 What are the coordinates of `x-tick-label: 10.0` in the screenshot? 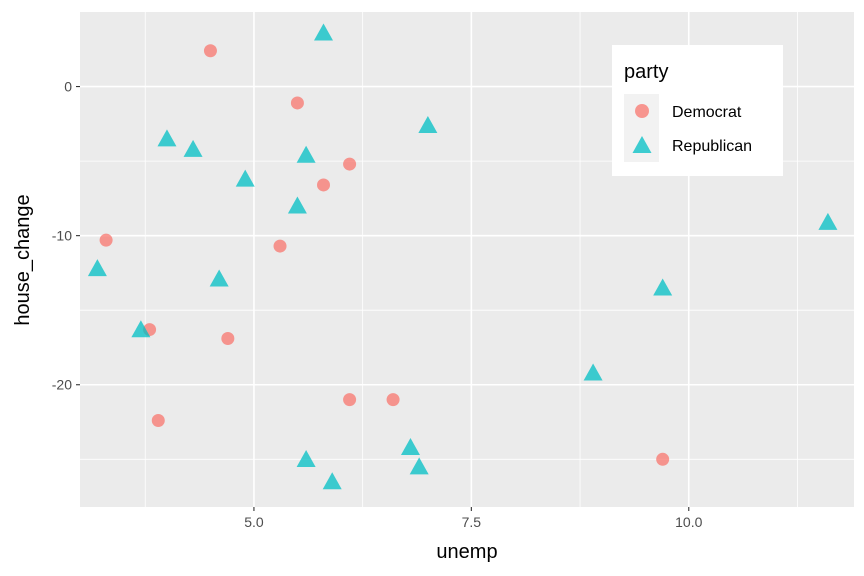 It's located at (688, 522).